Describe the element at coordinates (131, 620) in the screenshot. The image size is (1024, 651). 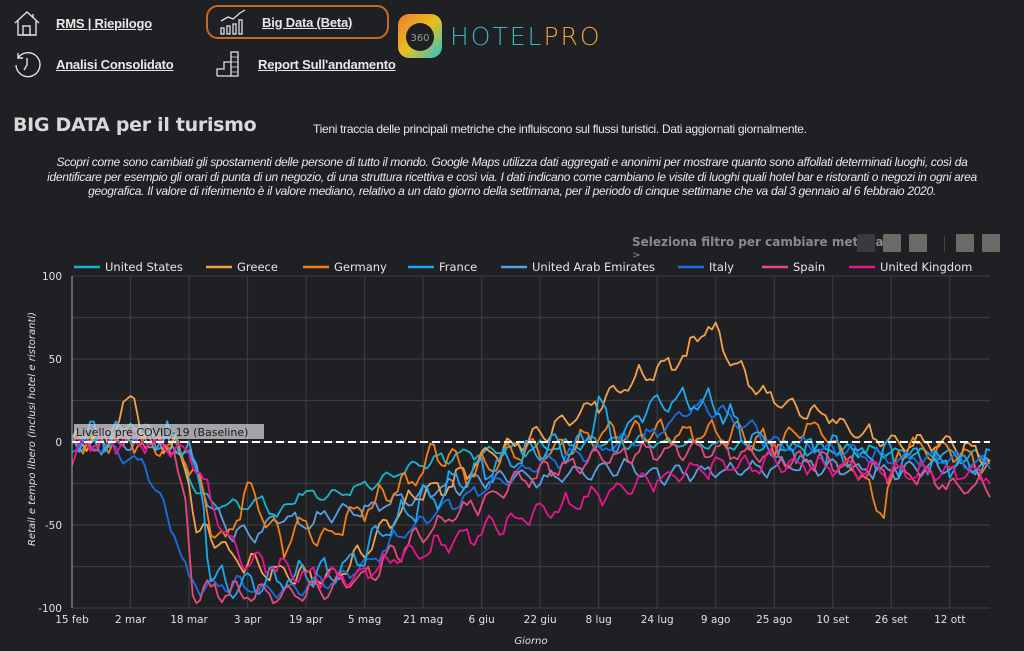
I see `x-tick-label: 2 mar` at that location.